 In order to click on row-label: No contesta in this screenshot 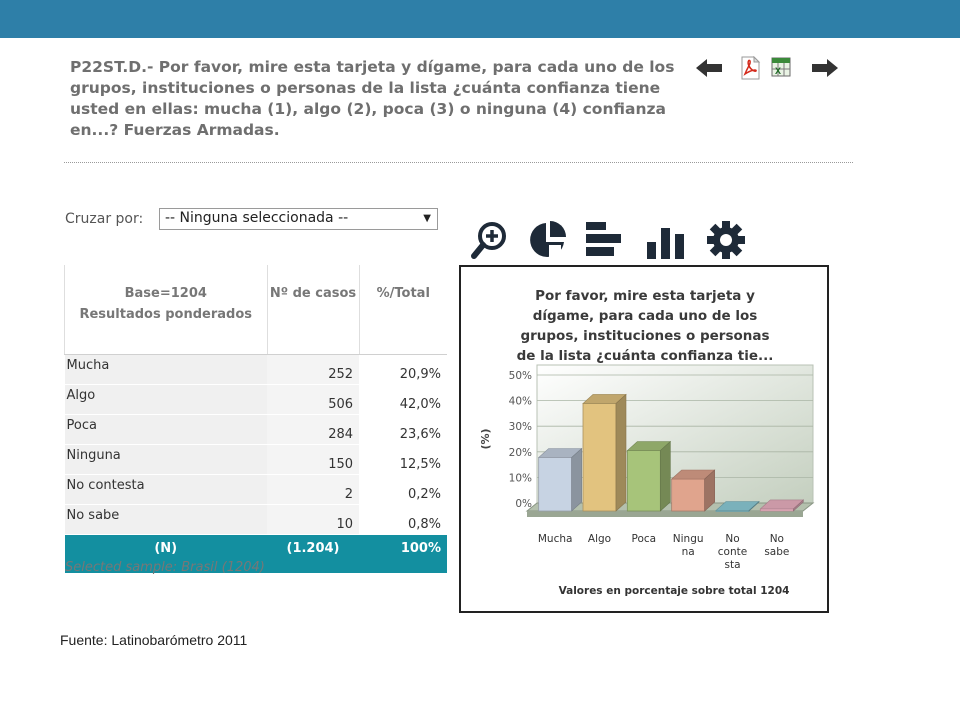, I will do `click(165, 489)`.